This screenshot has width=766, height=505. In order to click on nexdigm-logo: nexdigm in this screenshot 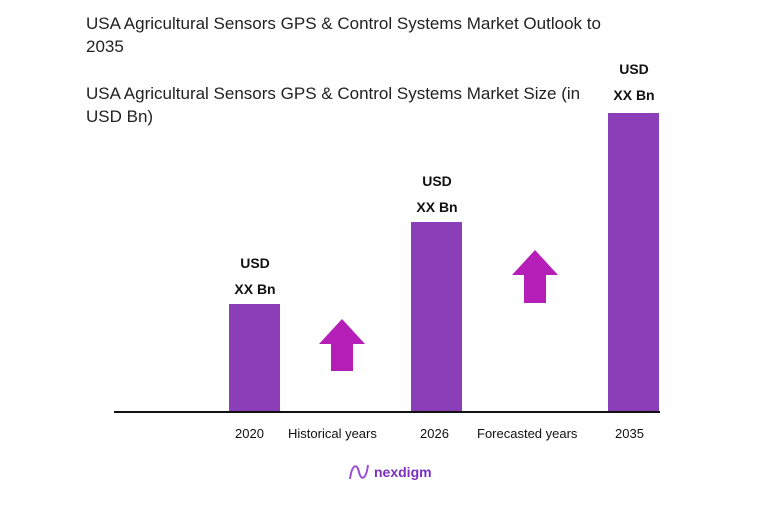, I will do `click(390, 472)`.